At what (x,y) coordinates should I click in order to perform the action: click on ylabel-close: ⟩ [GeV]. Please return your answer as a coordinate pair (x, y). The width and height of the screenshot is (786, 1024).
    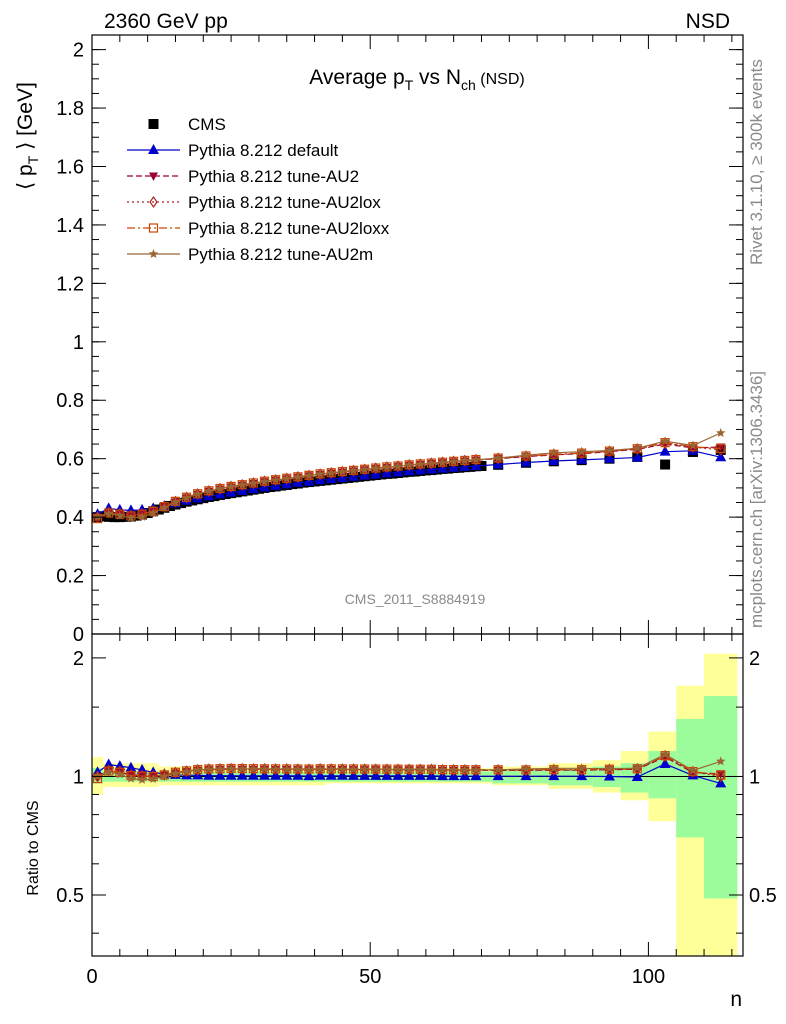
    Looking at the image, I should click on (25, 119).